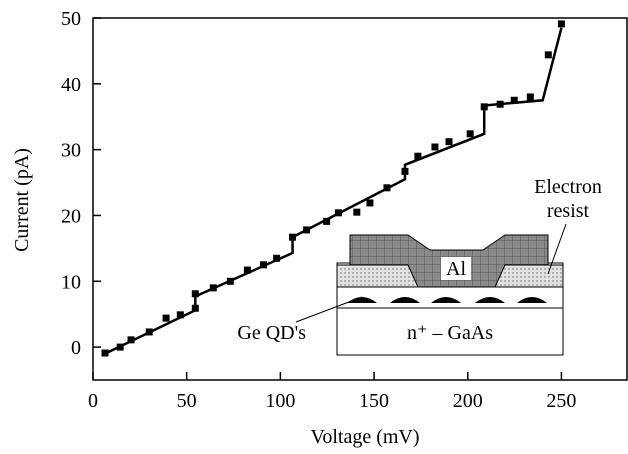 The width and height of the screenshot is (628, 454). I want to click on y-tick-label: 10, so click(71, 282).